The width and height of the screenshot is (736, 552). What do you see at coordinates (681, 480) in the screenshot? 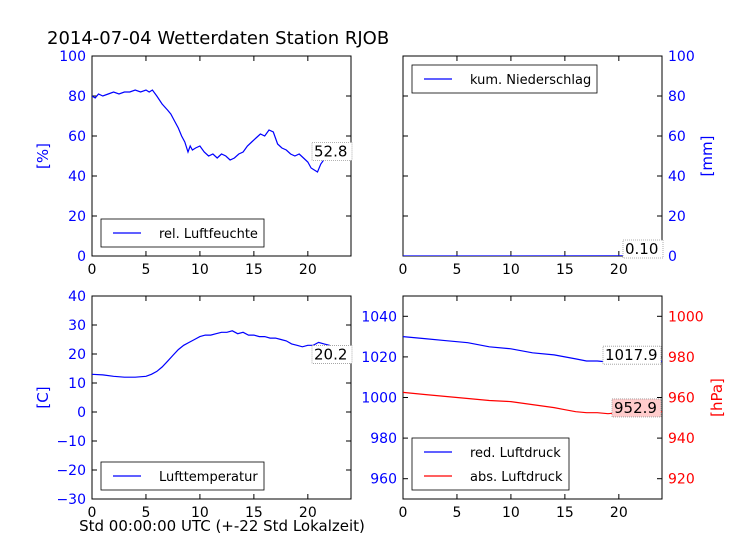
I see `pressure-y2tick-label: 920` at bounding box center [681, 480].